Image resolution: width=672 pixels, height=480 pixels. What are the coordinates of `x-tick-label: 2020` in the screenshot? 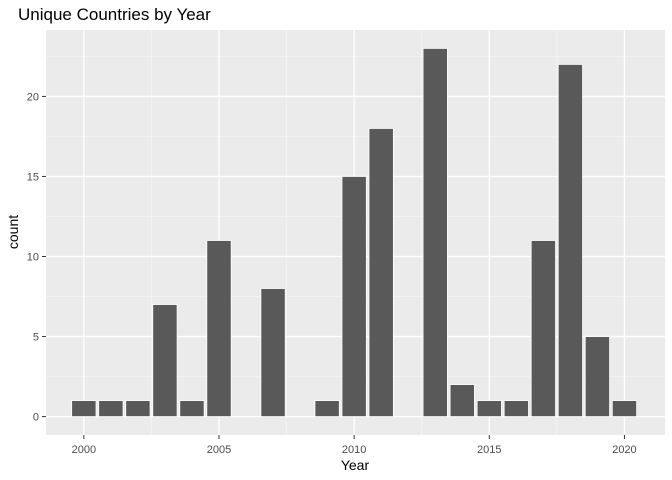 It's located at (624, 450).